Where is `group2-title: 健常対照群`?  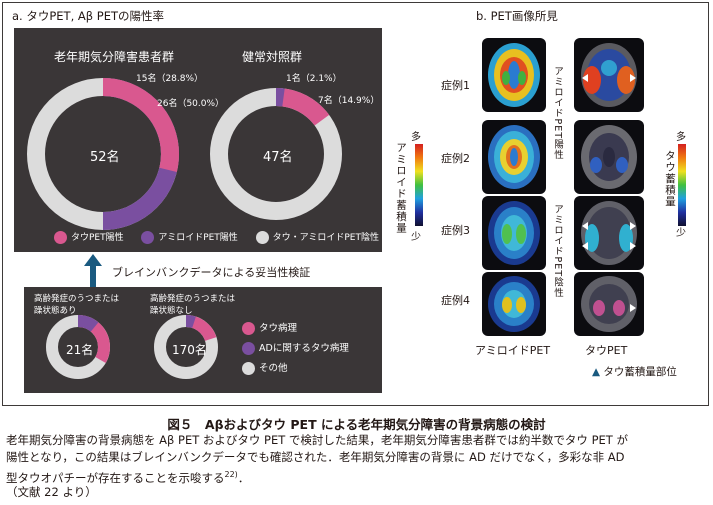 group2-title: 健常対照群 is located at coordinates (272, 57).